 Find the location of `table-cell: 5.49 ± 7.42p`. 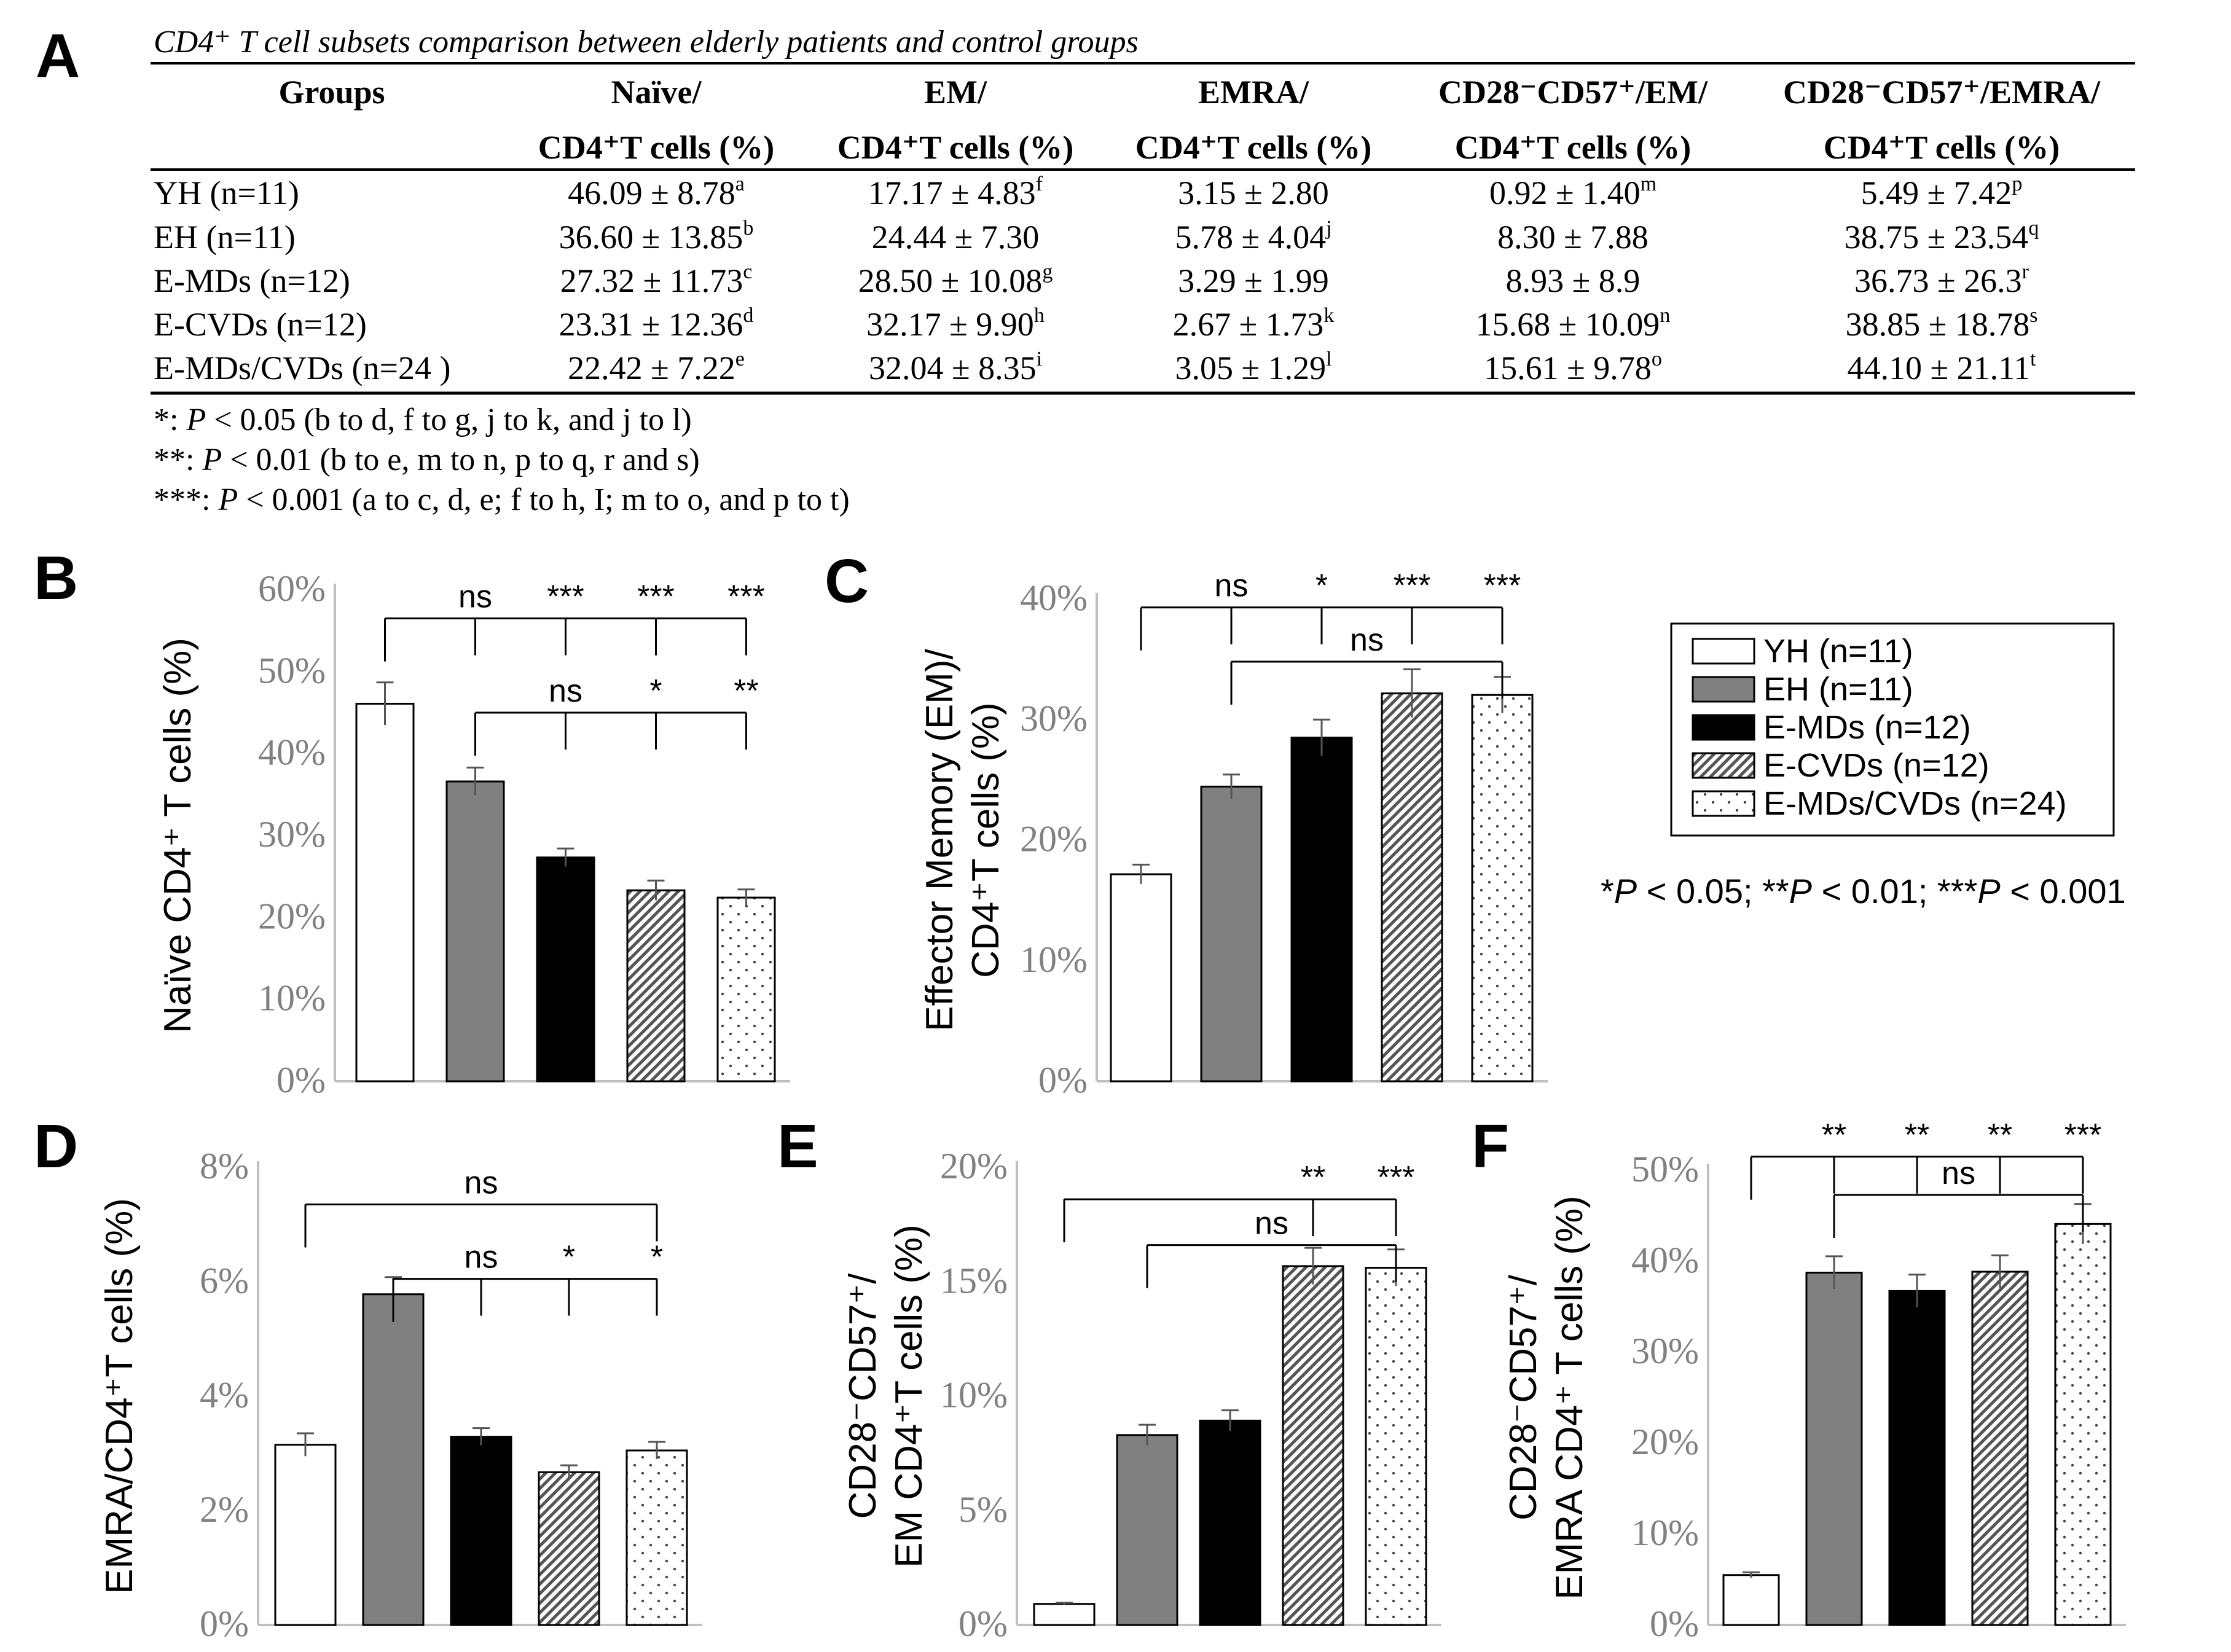

table-cell: 5.49 ± 7.42p is located at coordinates (1942, 192).